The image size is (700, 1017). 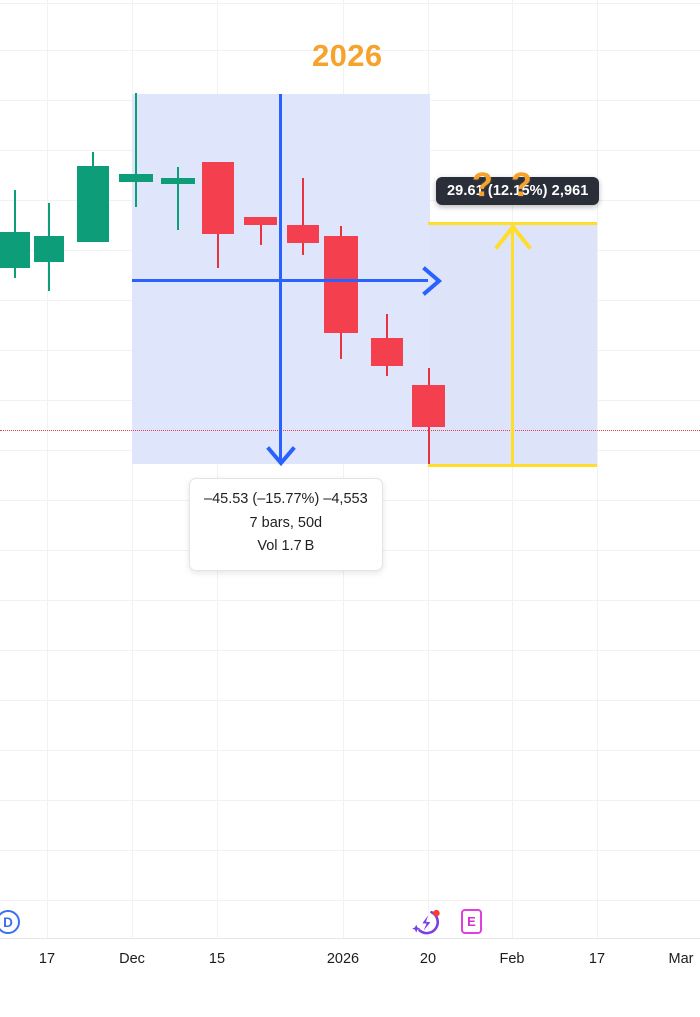 I want to click on stats-line-bars: 7 bars, 50d, so click(x=286, y=522).